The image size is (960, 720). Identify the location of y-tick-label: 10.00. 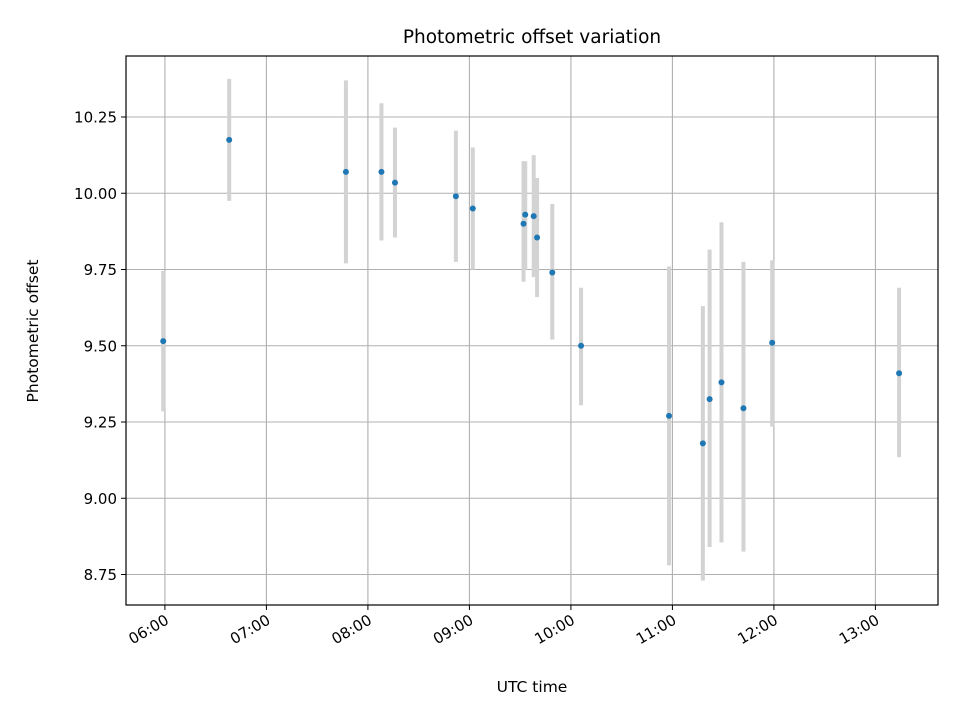
(95, 194).